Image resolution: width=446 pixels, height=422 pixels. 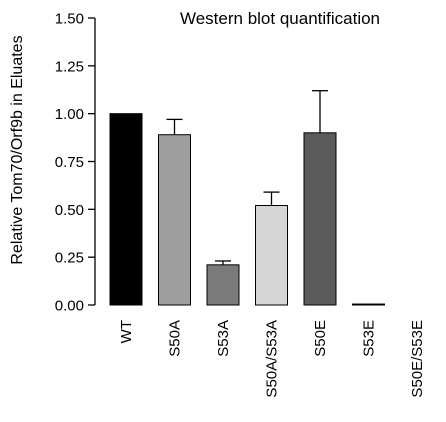 What do you see at coordinates (69, 162) in the screenshot?
I see `y-tick-label: 0.75` at bounding box center [69, 162].